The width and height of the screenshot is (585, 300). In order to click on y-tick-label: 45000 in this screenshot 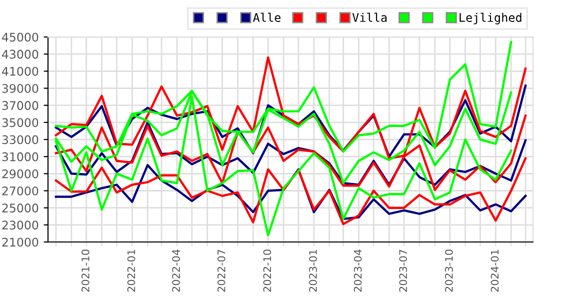, I will do `click(20, 37)`.